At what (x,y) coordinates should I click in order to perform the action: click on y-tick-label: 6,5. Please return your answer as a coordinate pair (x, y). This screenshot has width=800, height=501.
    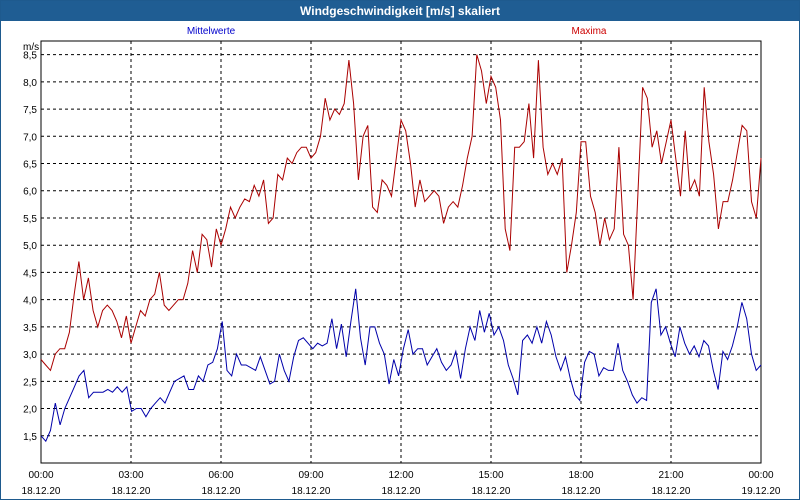
    Looking at the image, I should click on (30, 165).